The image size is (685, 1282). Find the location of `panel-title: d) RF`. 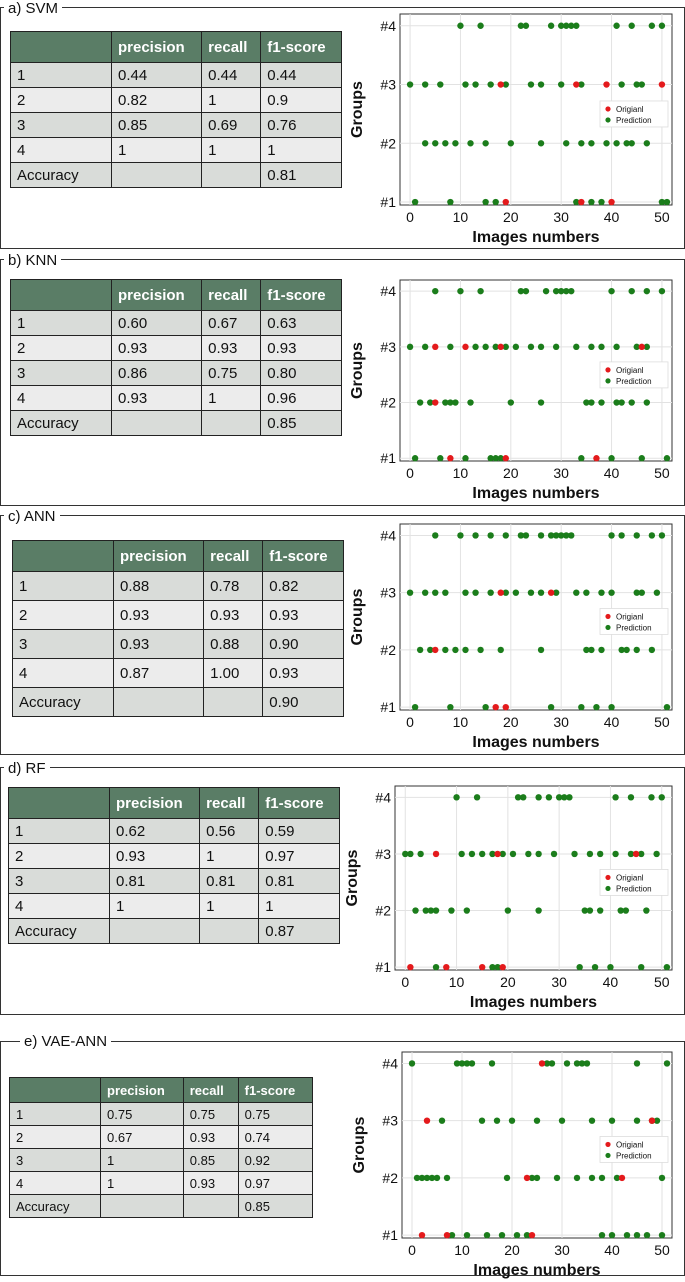

panel-title: d) RF is located at coordinates (27, 769).